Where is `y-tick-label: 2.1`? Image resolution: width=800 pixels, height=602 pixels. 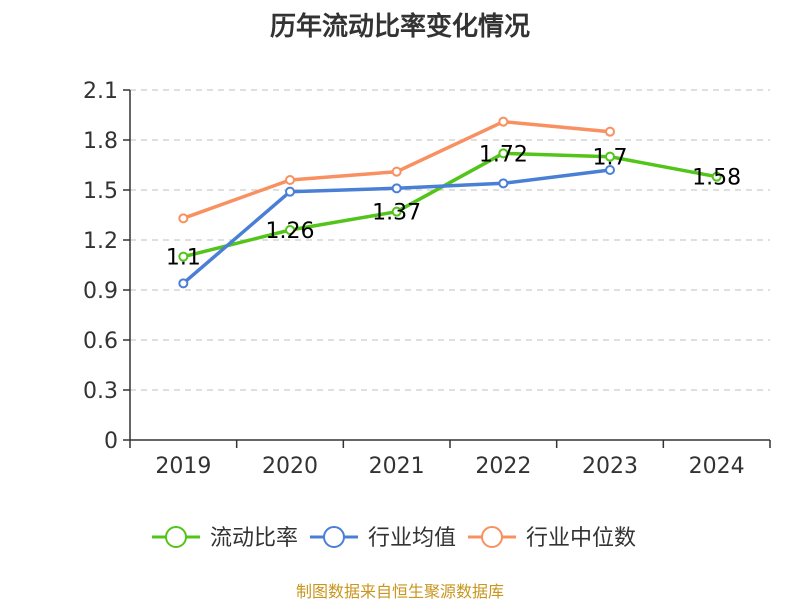
y-tick-label: 2.1 is located at coordinates (100, 91).